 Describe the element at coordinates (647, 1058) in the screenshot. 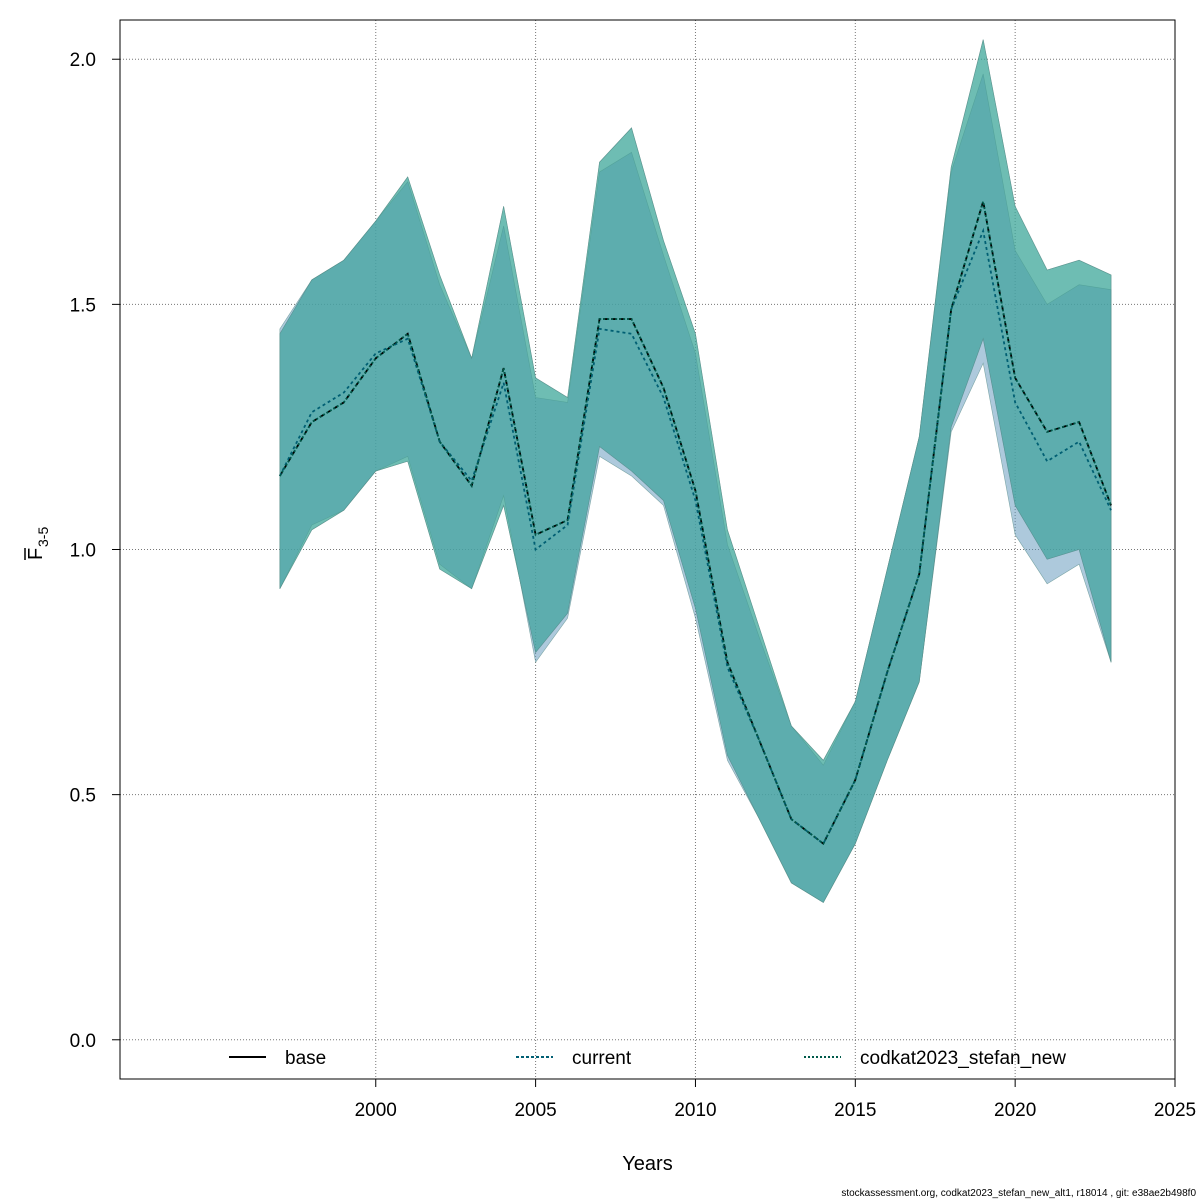

I see `legend: base current codkat2023_stefan_new` at that location.